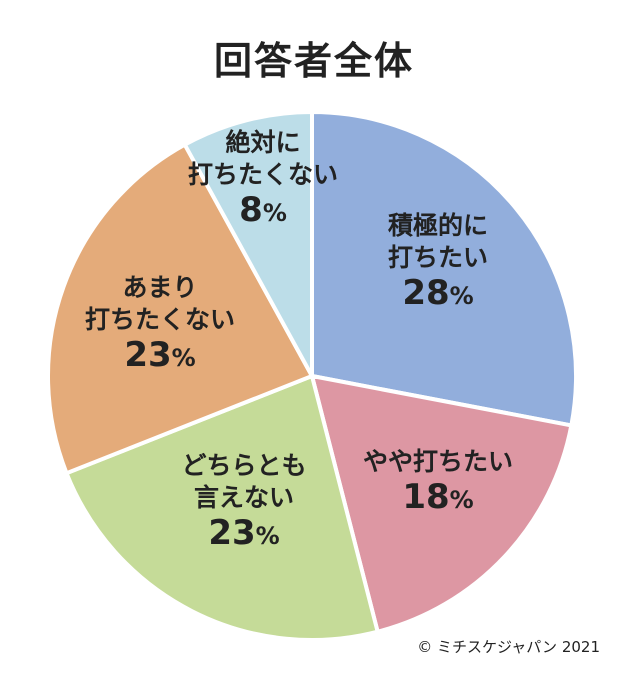  What do you see at coordinates (243, 465) in the screenshot?
I see `slice-label: どちらとも` at bounding box center [243, 465].